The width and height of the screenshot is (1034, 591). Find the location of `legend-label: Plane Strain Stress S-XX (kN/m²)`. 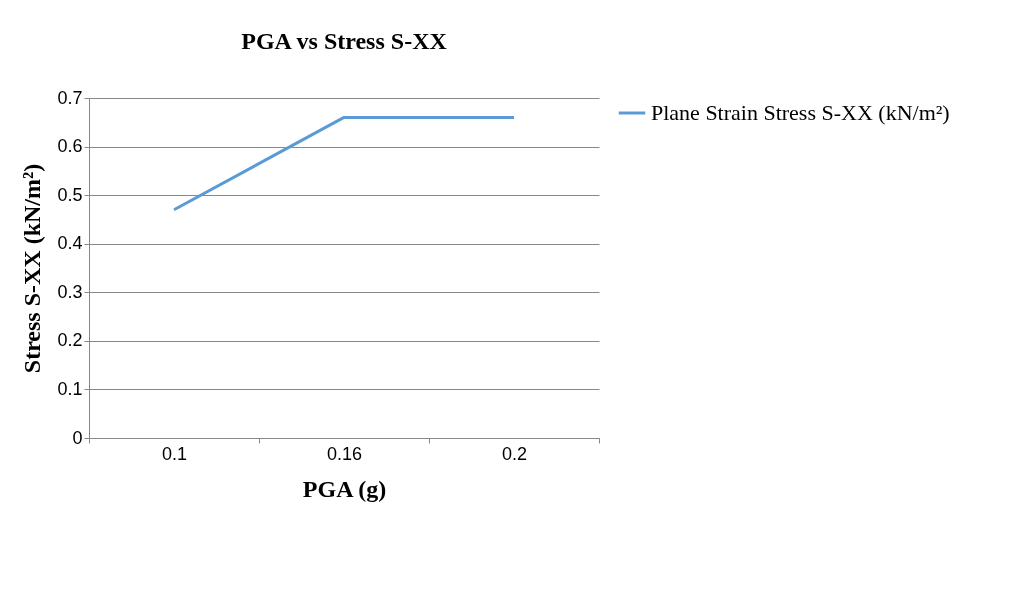

legend-label: Plane Strain Stress S-XX (kN/m²) is located at coordinates (800, 112).